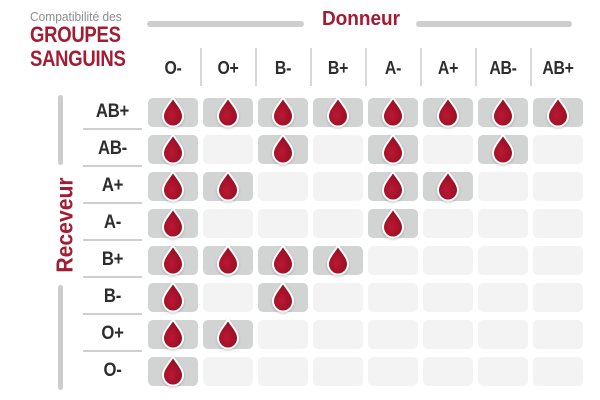  I want to click on grid-cell-B+-from-AB--empty, so click(503, 260).